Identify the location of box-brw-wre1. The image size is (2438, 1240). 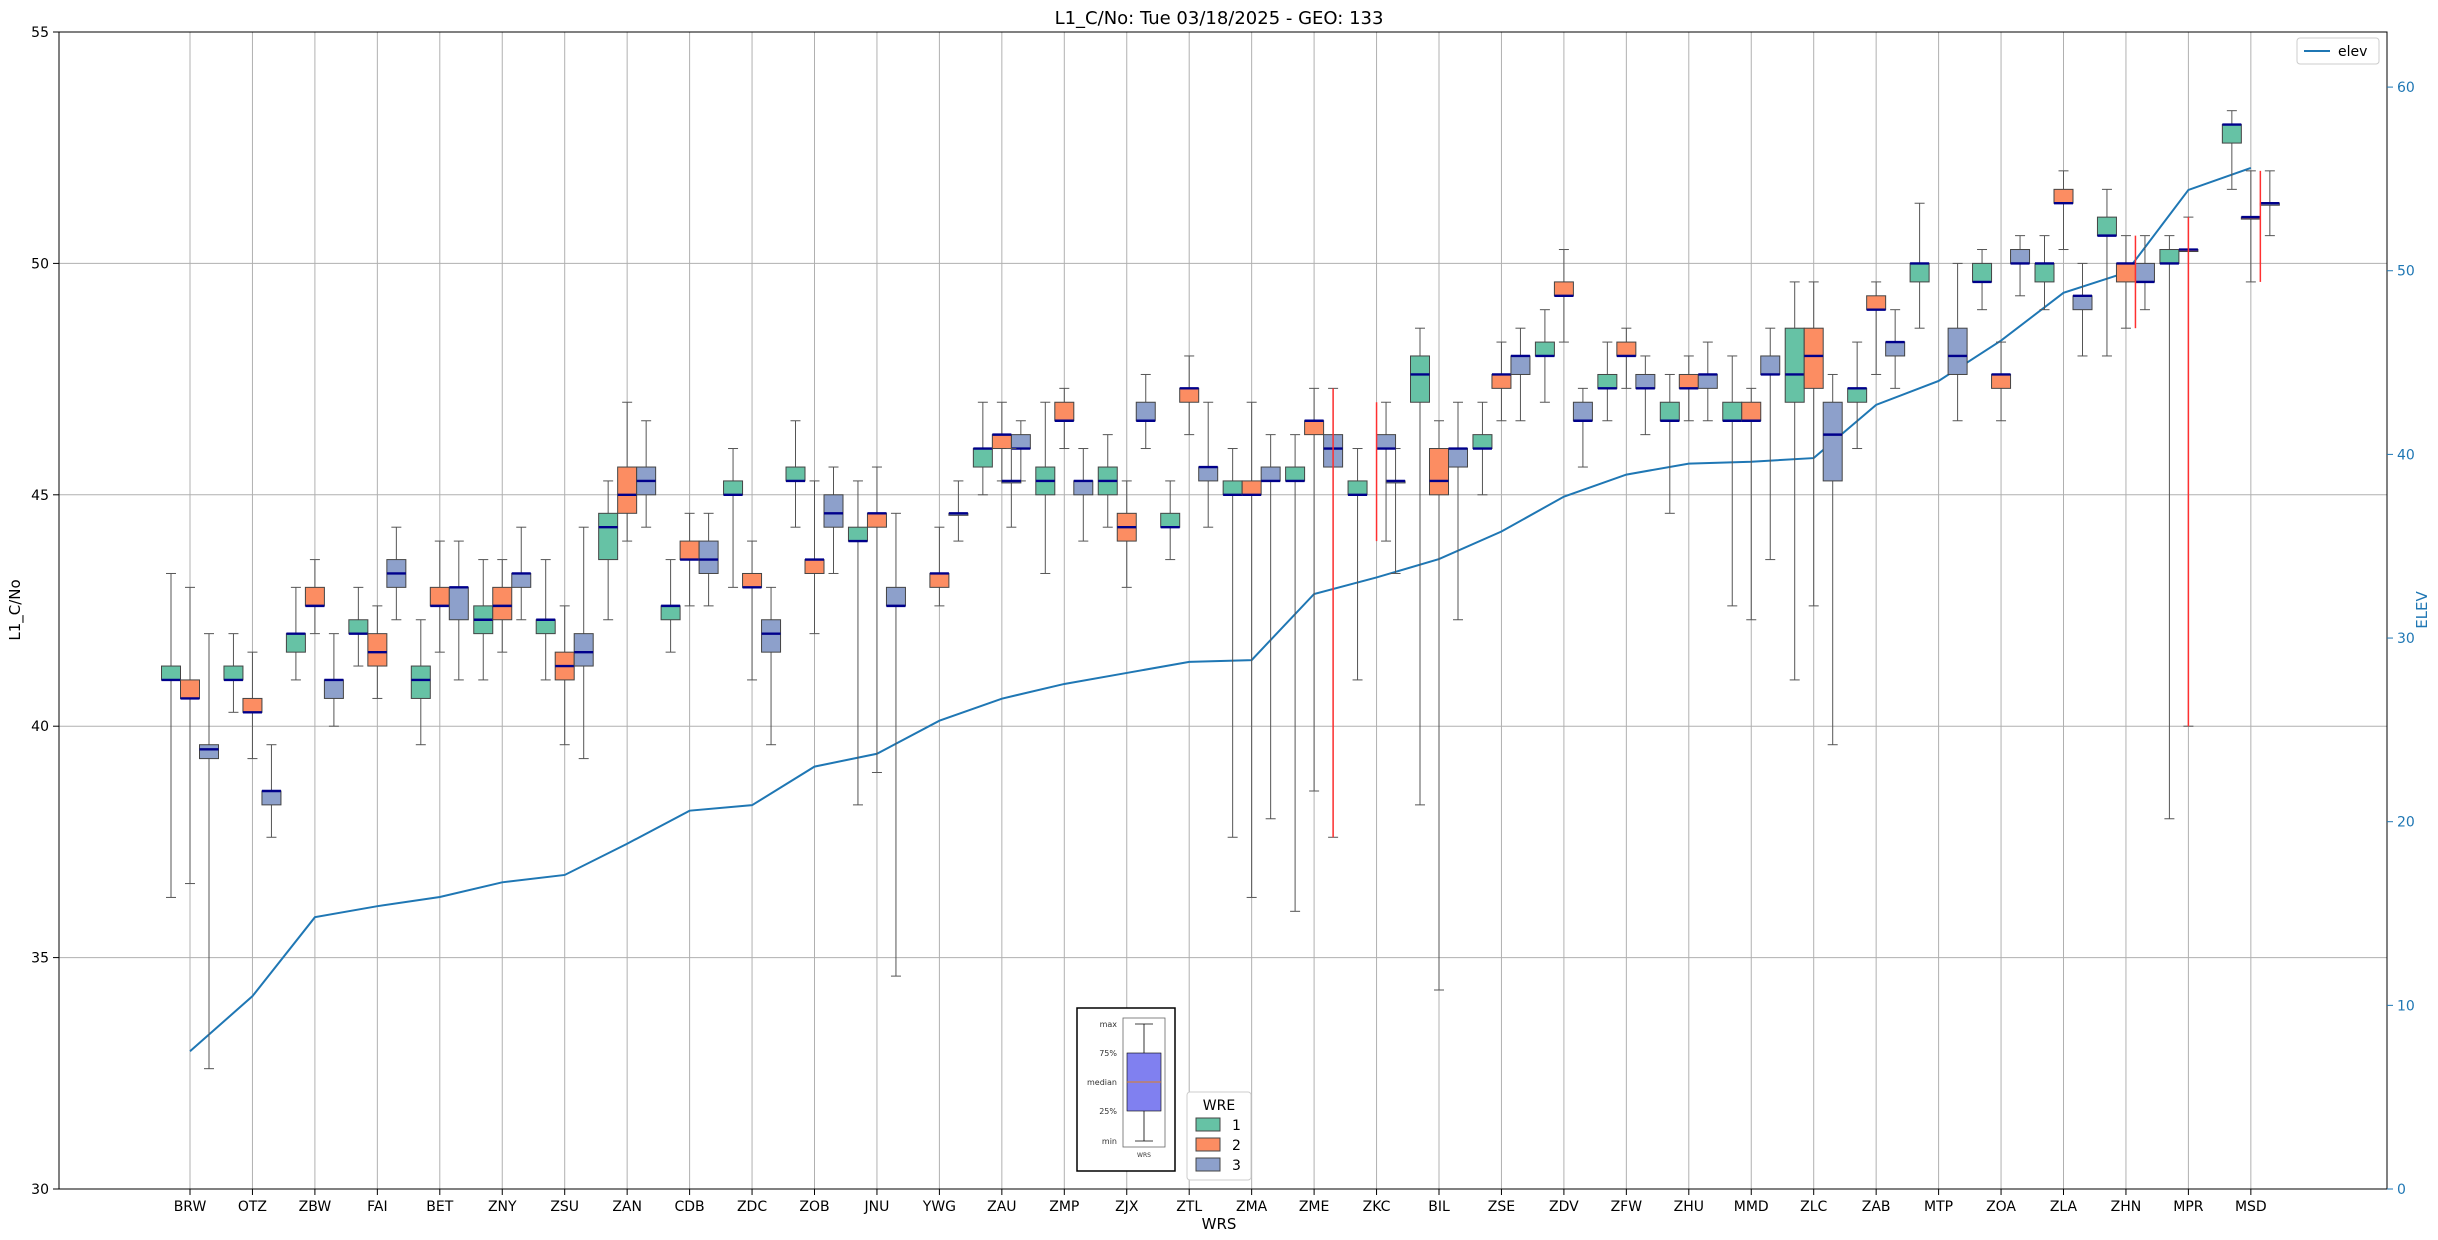
(171, 735).